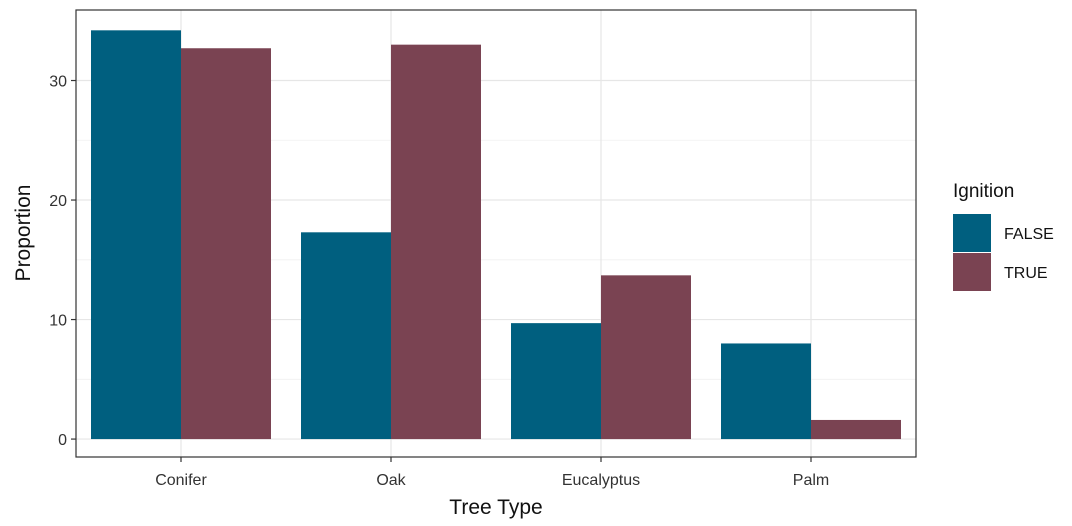  Describe the element at coordinates (436, 242) in the screenshot. I see `bar-true-oak` at that location.